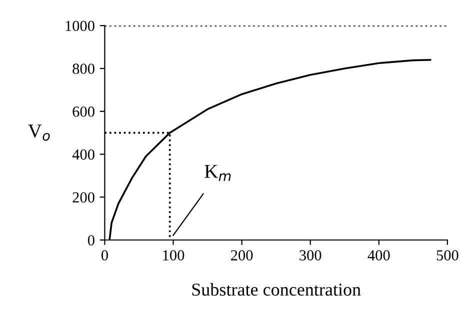 The height and width of the screenshot is (320, 476). Describe the element at coordinates (39, 132) in the screenshot. I see `y-axis-title: V$_{o}$` at that location.